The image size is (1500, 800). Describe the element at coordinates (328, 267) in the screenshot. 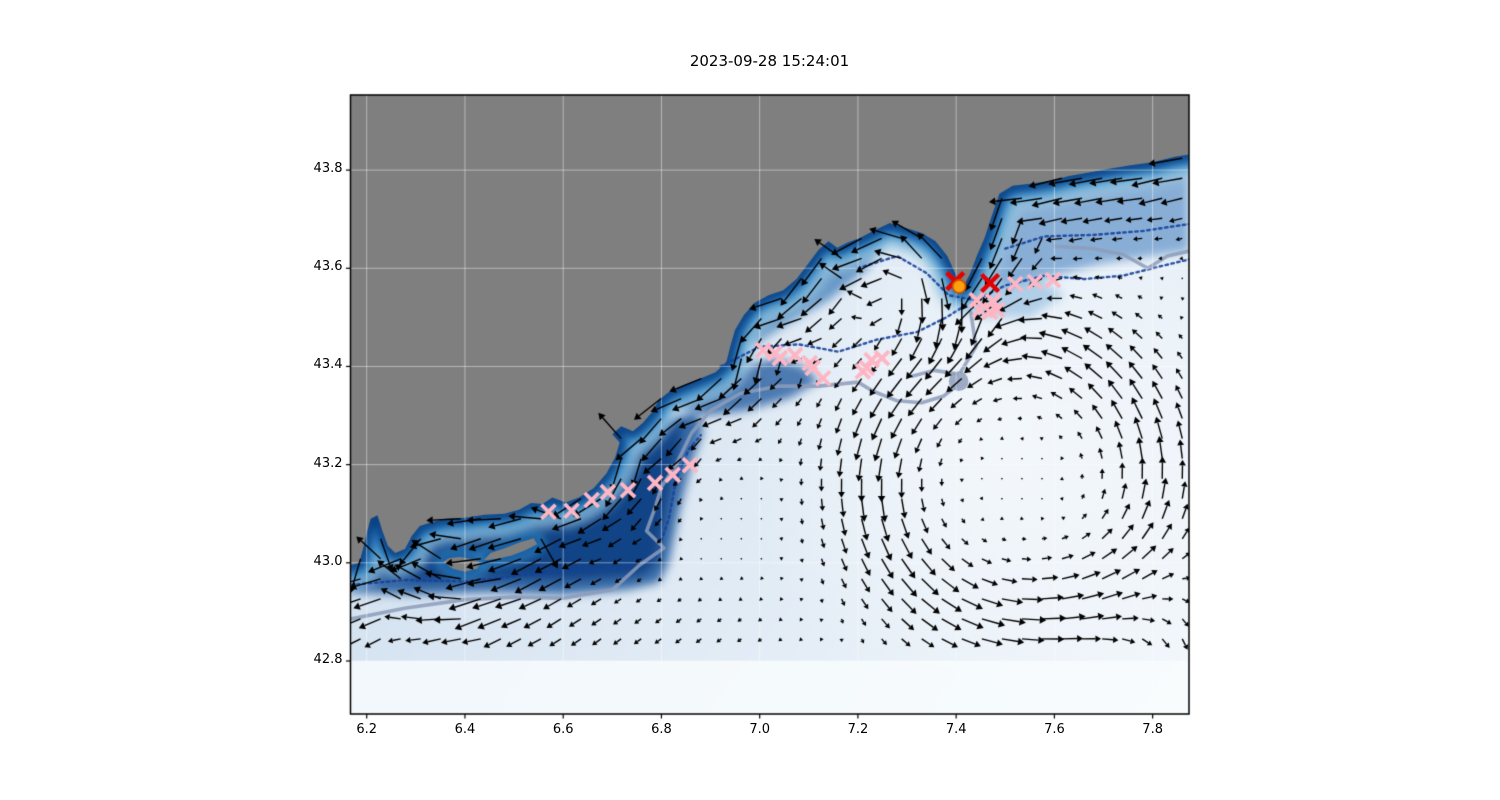

I see `y-tick-label: 43.6` at that location.